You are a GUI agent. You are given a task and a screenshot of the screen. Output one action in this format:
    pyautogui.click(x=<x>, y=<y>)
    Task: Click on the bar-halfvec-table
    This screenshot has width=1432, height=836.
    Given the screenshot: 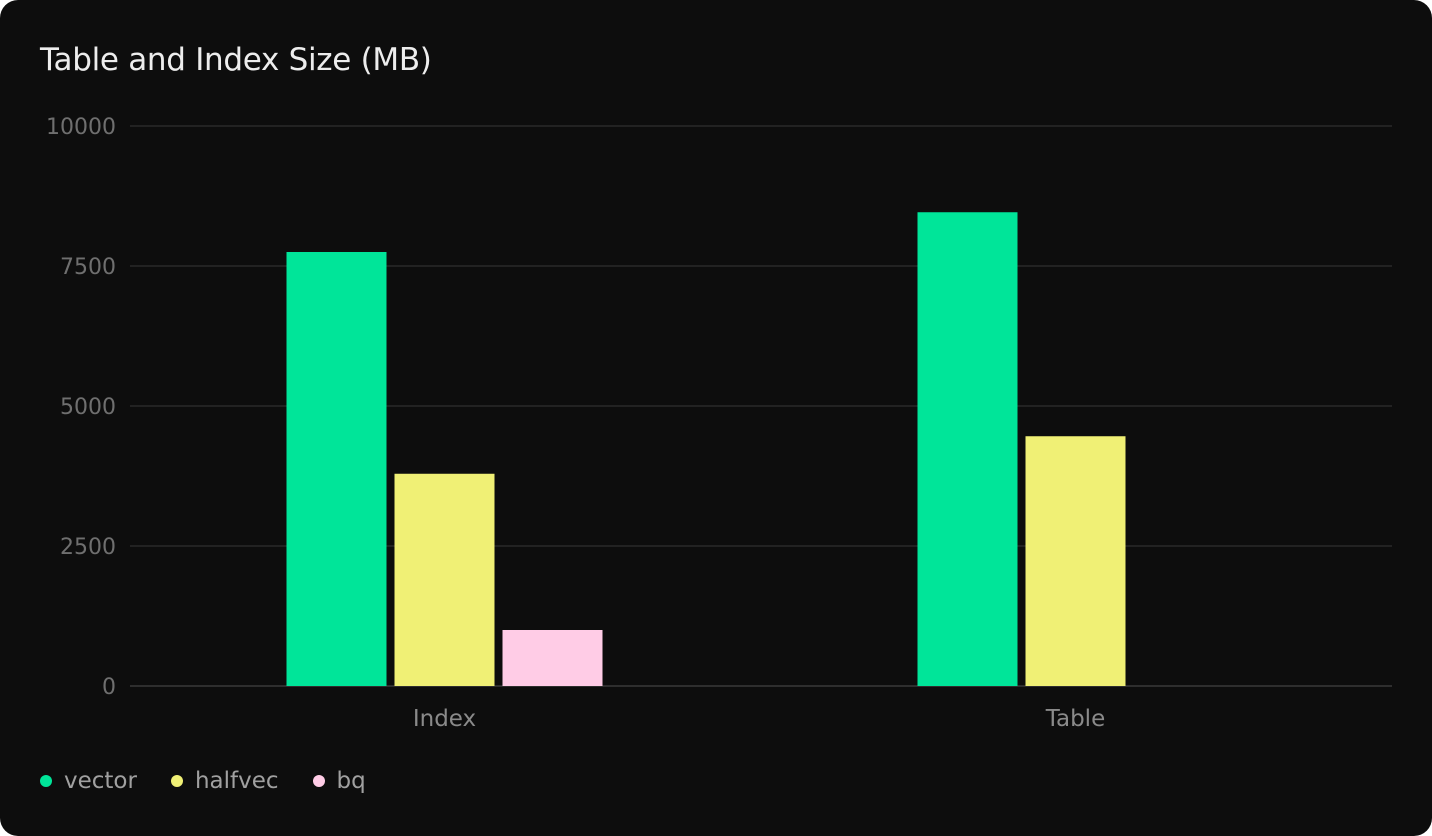 What is the action you would take?
    pyautogui.click(x=1075, y=561)
    